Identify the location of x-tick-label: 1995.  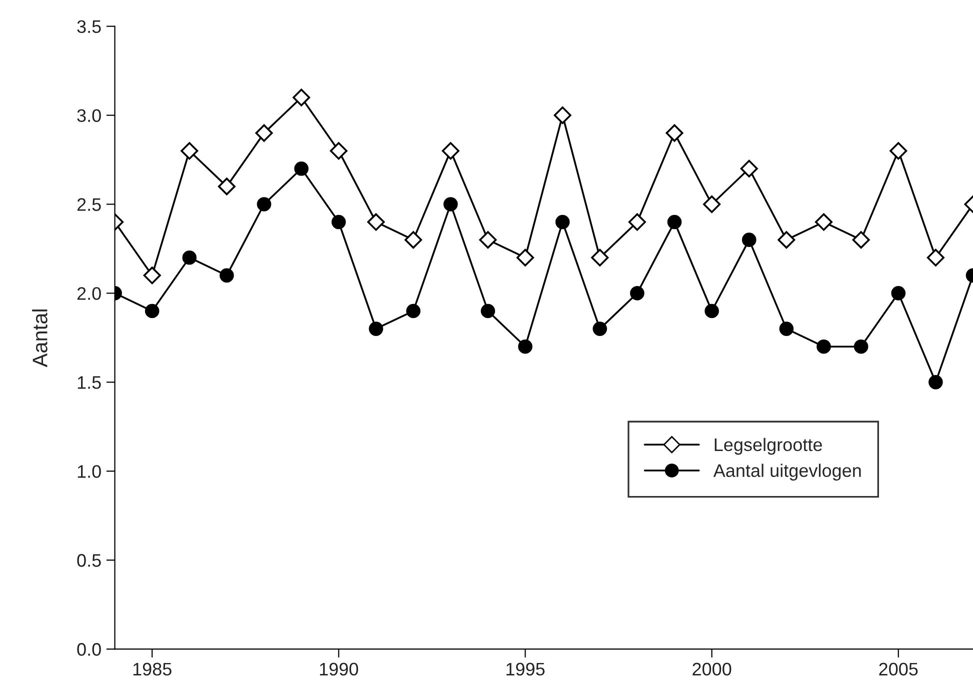
(525, 669).